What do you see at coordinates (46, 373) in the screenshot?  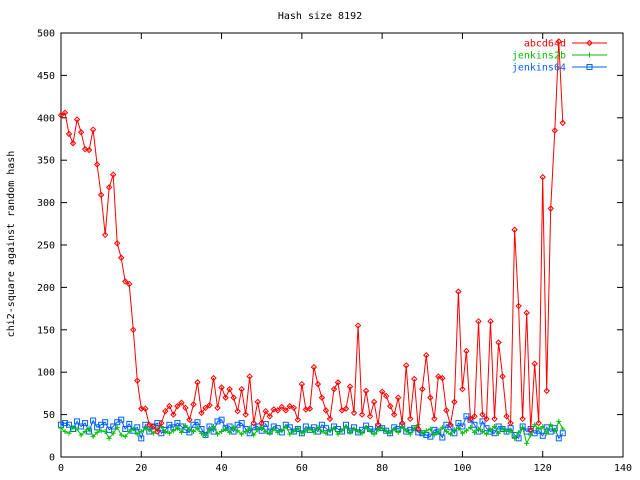 I see `y-tick-label: 100` at bounding box center [46, 373].